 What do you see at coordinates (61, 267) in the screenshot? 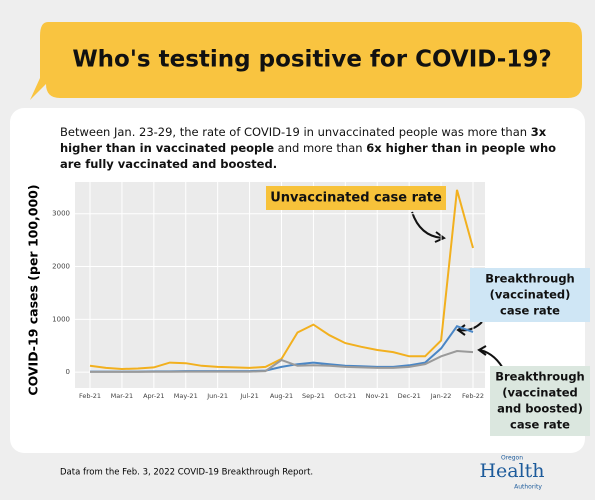
I see `y-tick-label: 2000` at bounding box center [61, 267].